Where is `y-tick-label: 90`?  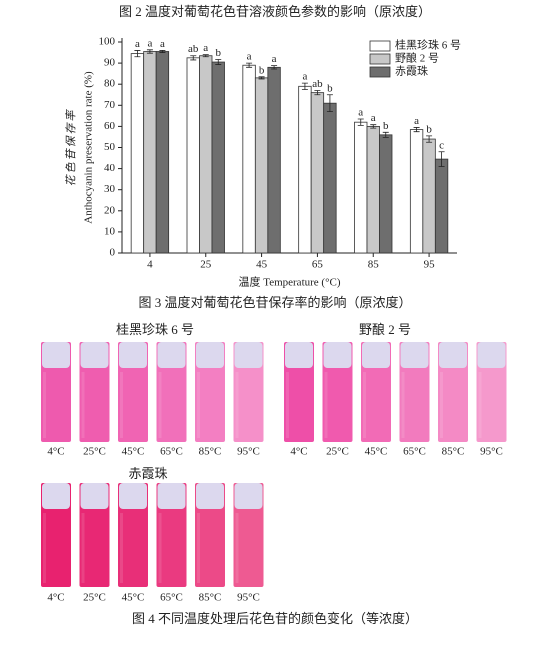
y-tick-label: 90 is located at coordinates (110, 63).